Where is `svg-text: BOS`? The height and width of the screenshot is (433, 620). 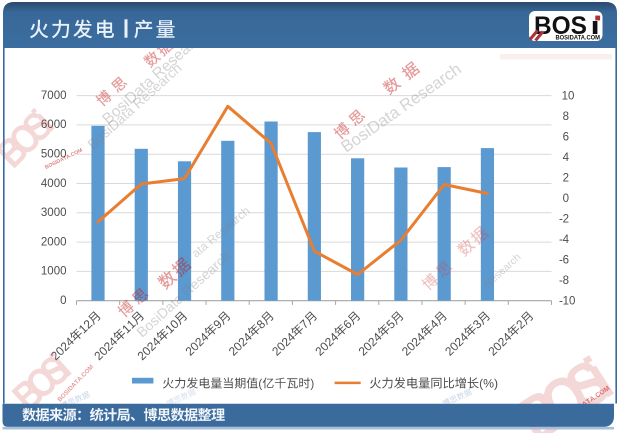 svg-text: BOS is located at coordinates (560, 26).